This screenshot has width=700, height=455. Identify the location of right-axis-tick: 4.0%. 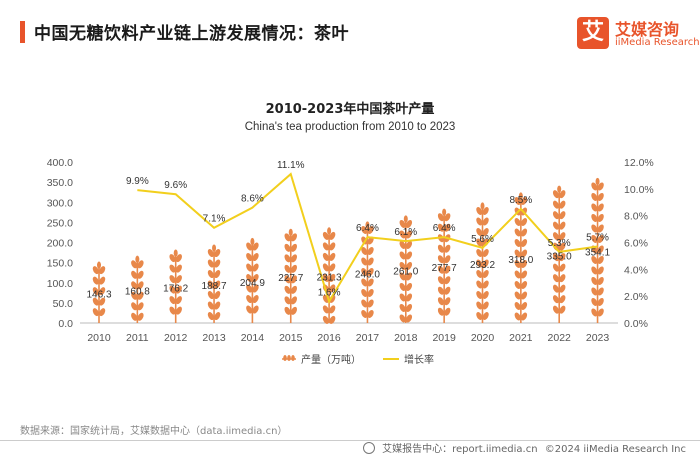
(636, 270).